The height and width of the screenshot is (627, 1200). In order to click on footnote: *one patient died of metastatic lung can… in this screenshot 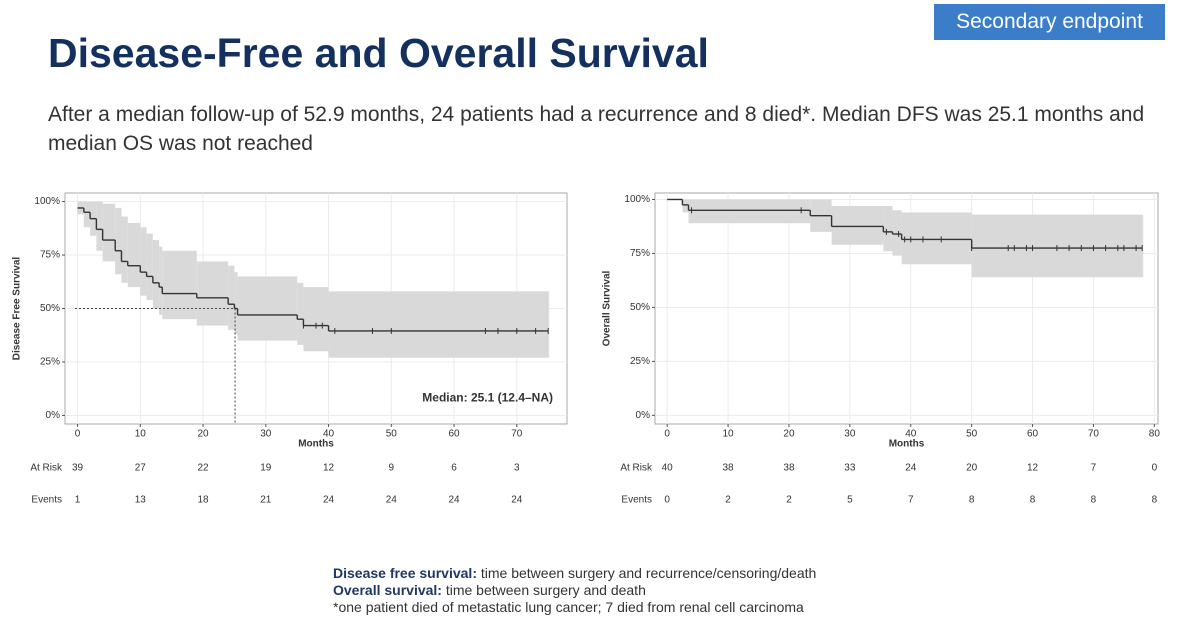, I will do `click(574, 607)`.